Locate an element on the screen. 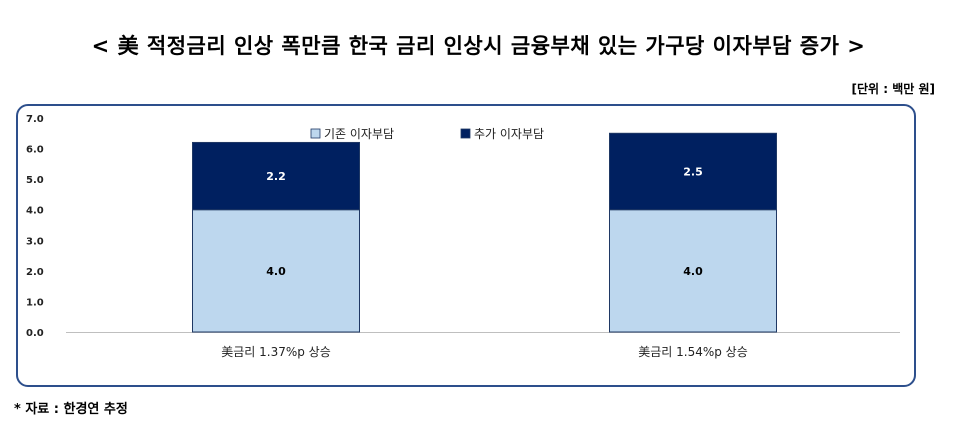 The width and height of the screenshot is (957, 428). y-tick-label: 4.0 is located at coordinates (35, 211).